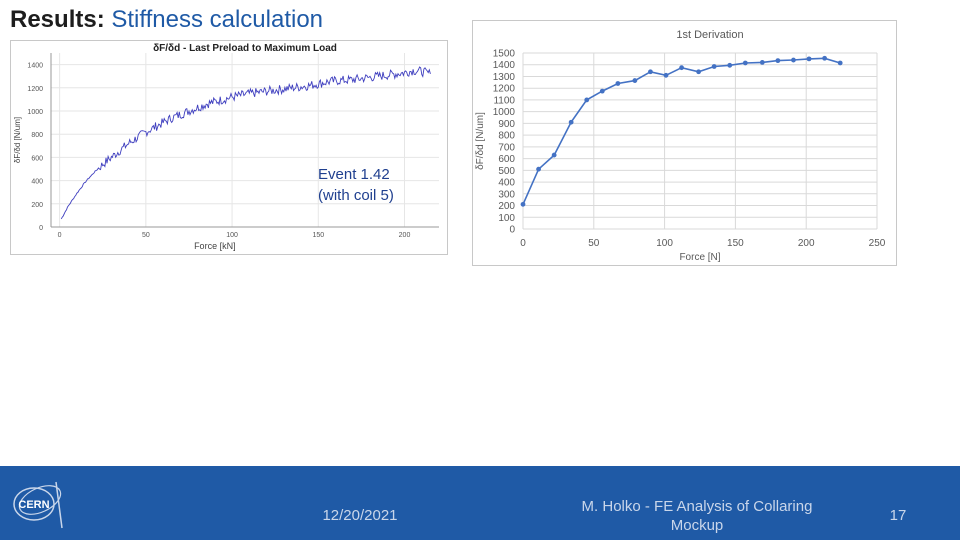 This screenshot has height=540, width=960. I want to click on right-y-axis-label: δF/δd [N/um], so click(480, 141).